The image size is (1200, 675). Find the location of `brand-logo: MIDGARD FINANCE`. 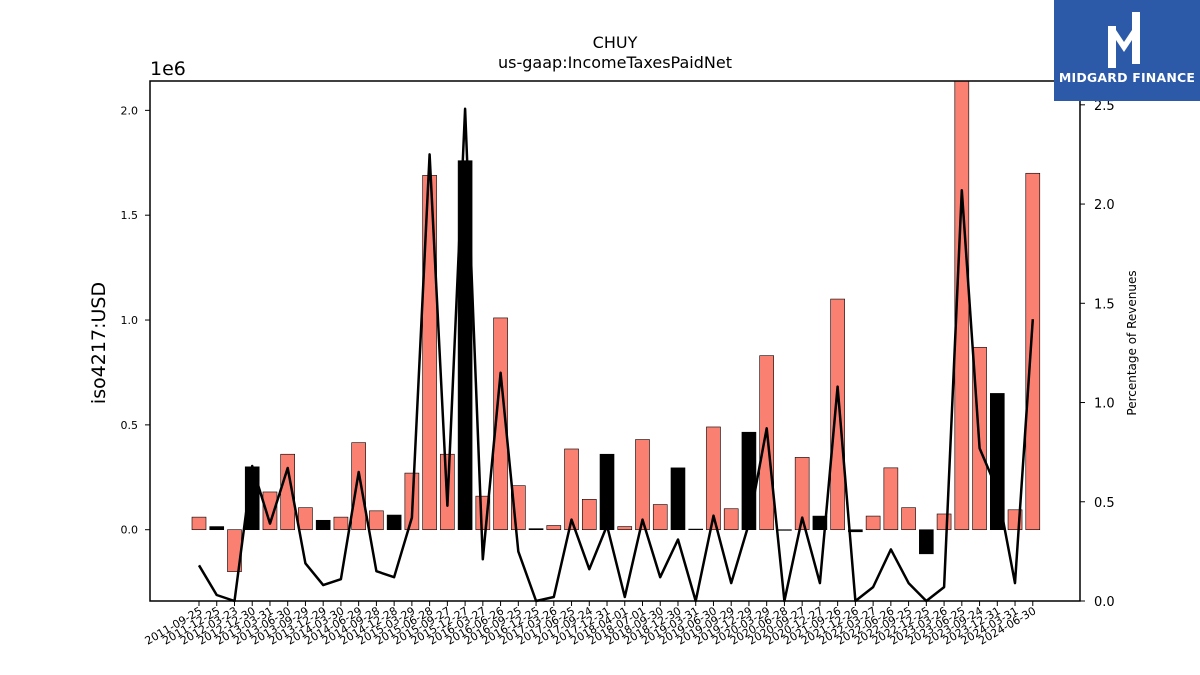

brand-logo: MIDGARD FINANCE is located at coordinates (1127, 50).